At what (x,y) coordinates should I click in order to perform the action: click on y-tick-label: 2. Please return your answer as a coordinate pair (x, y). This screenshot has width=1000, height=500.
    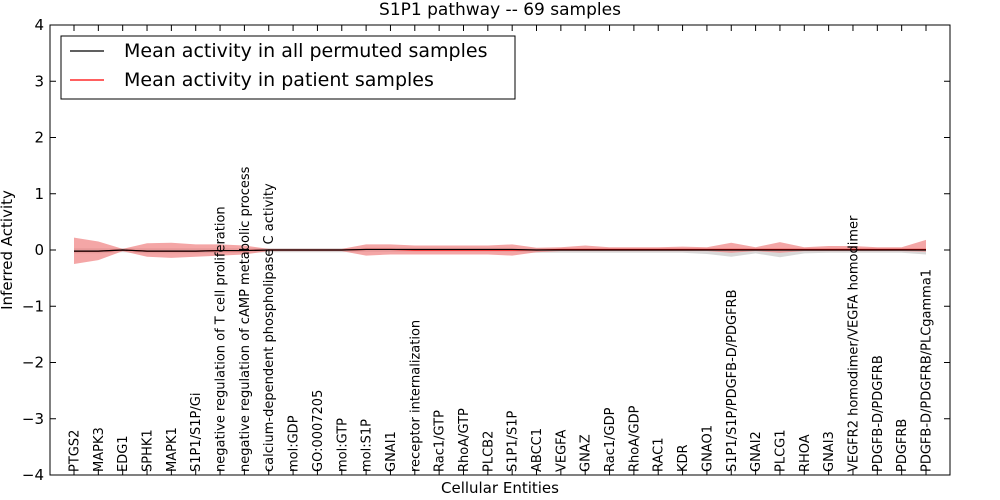
    Looking at the image, I should click on (39, 138).